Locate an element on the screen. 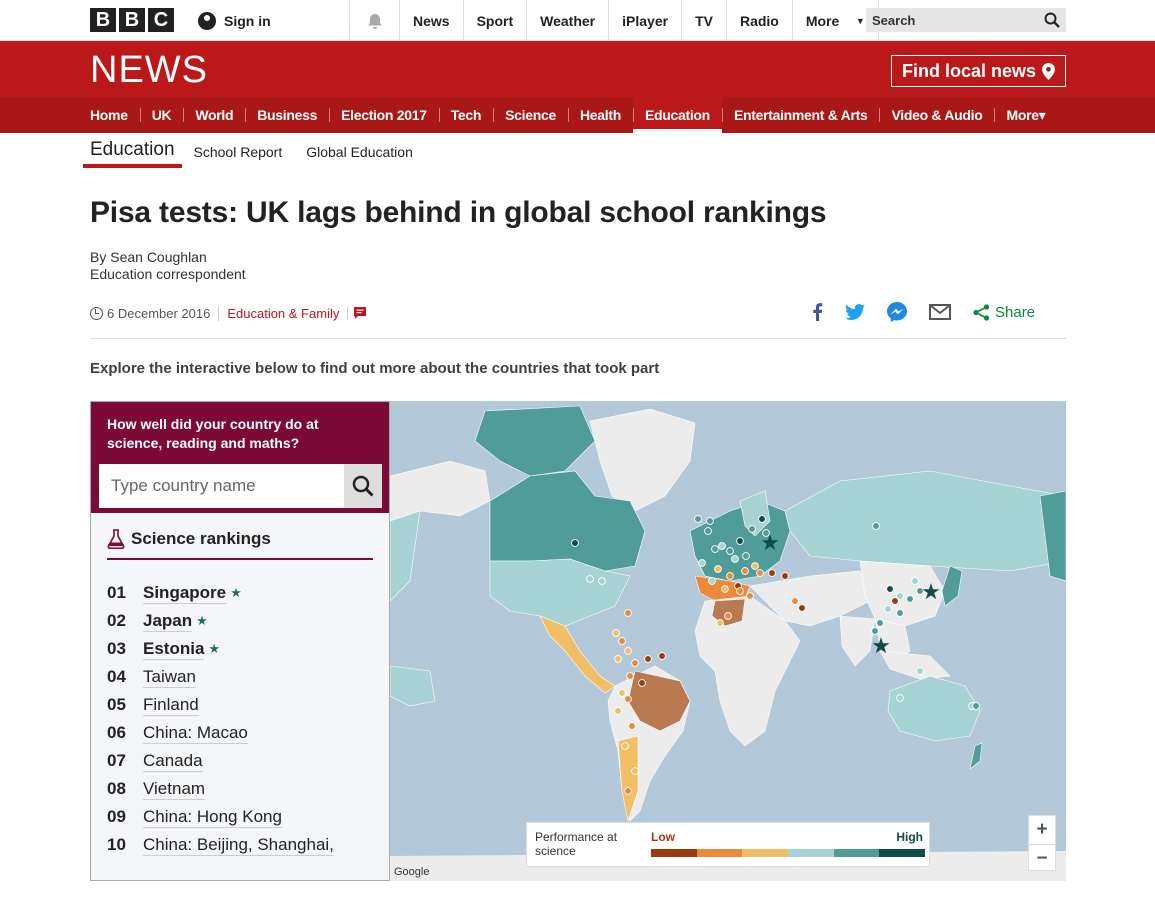  news-nav-more: More ▾ is located at coordinates (1025, 115).